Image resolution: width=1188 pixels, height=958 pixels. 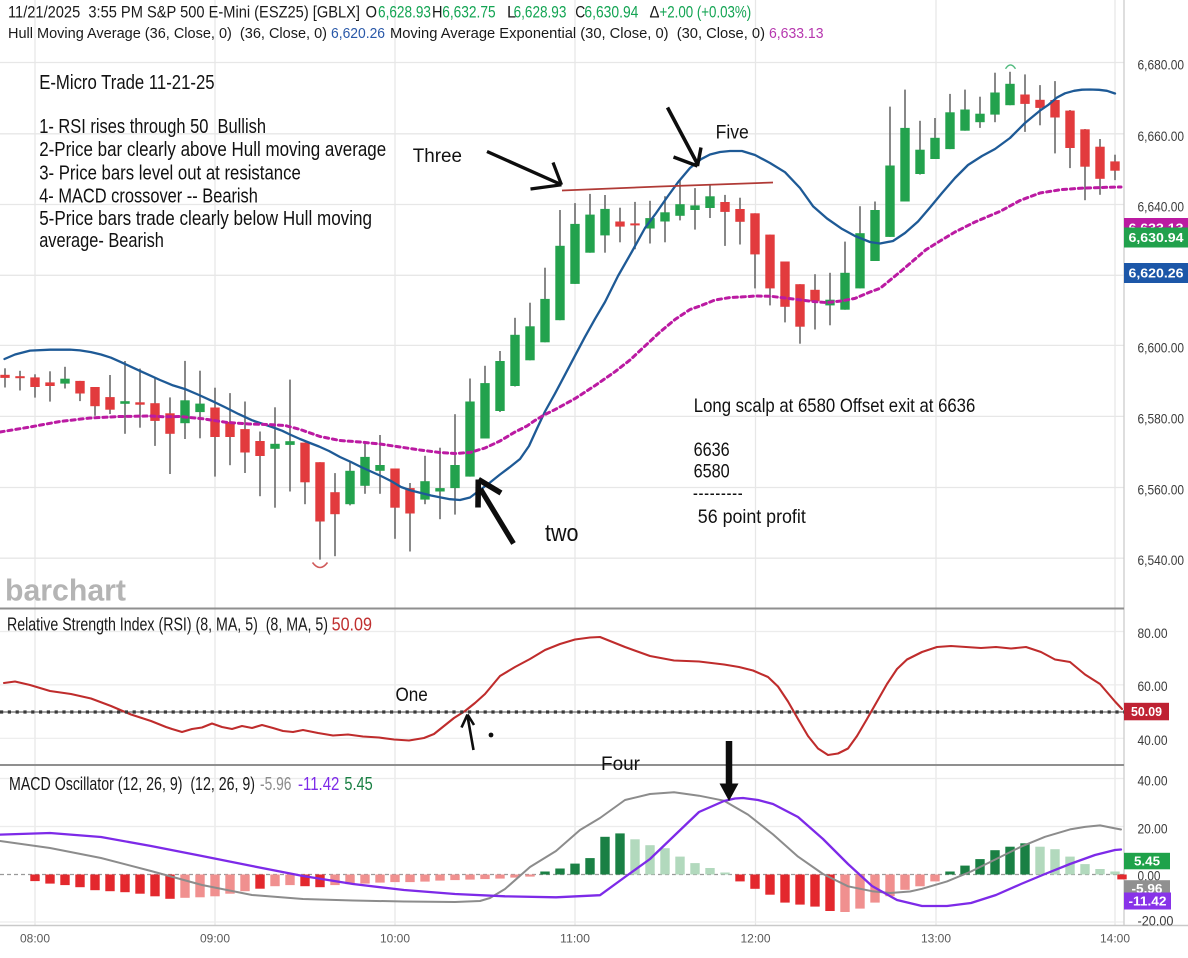 I want to click on svg-text: 20.00, so click(x=1153, y=830).